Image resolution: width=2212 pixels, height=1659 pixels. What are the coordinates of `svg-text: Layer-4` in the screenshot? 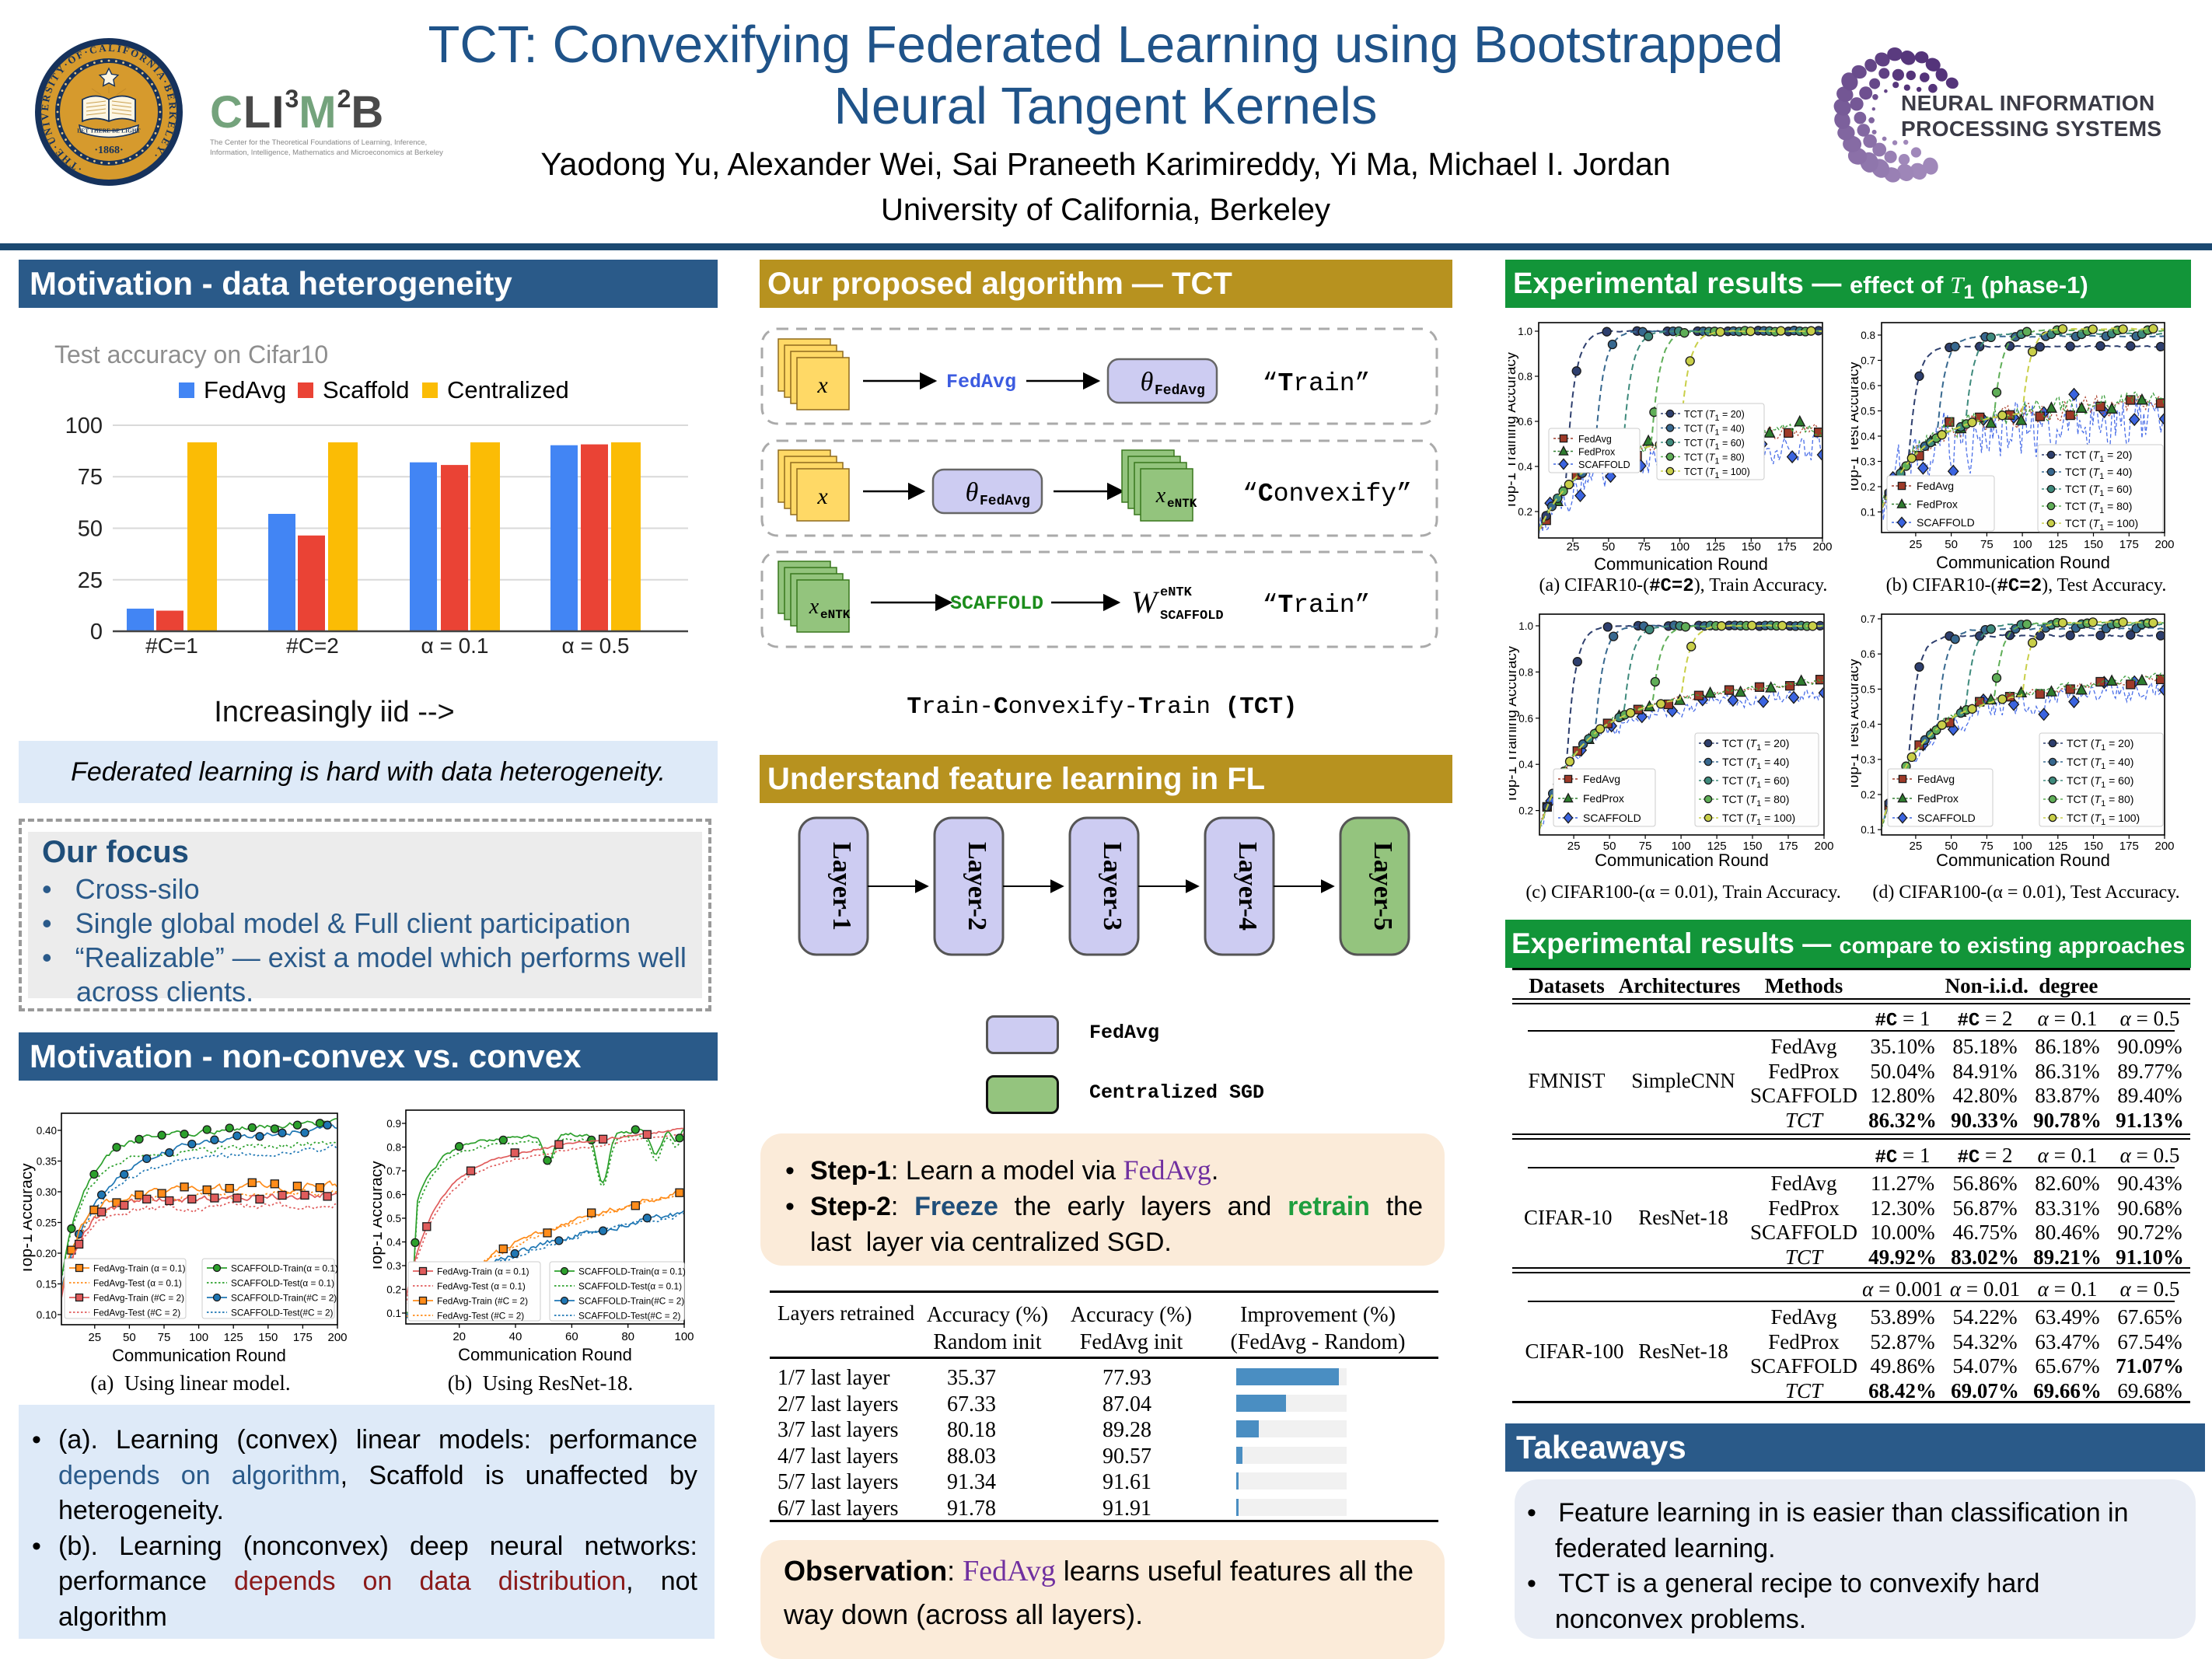 It's located at (1247, 886).